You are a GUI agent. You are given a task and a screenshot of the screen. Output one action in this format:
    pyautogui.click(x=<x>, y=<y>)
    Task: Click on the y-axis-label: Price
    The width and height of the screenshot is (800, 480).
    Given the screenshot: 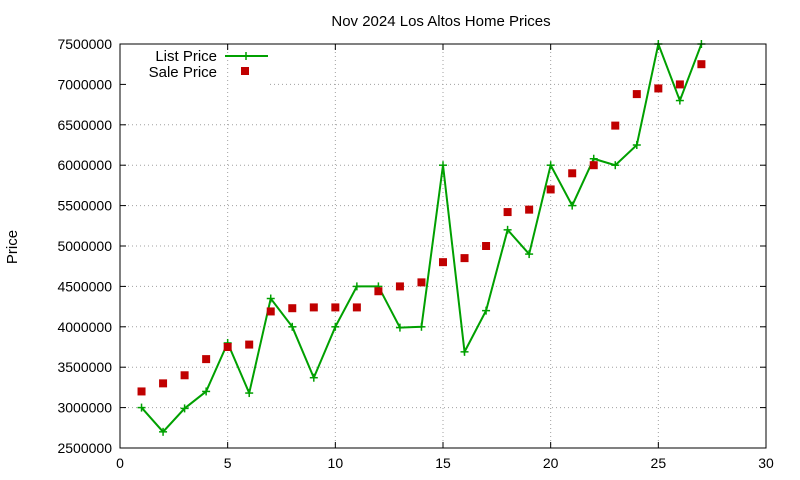 What is the action you would take?
    pyautogui.click(x=12, y=247)
    